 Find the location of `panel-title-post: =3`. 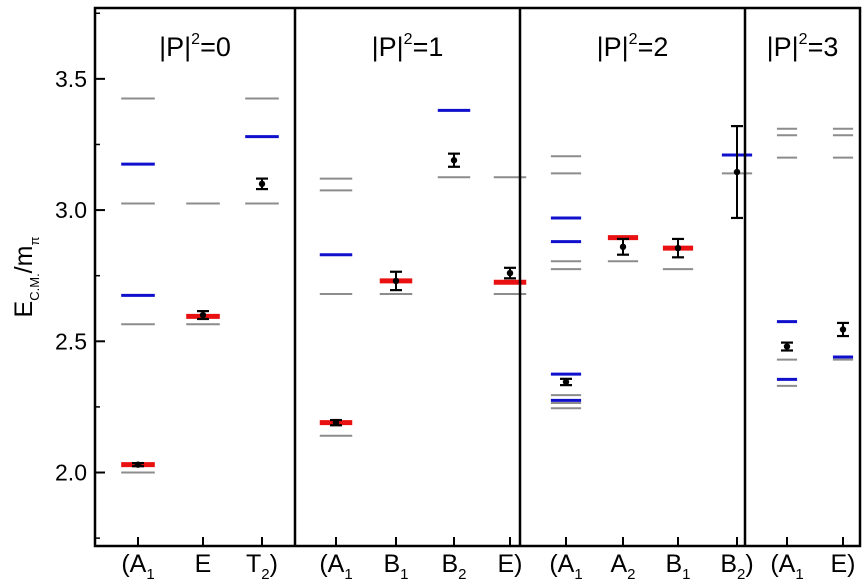

panel-title-post: =3 is located at coordinates (823, 47).